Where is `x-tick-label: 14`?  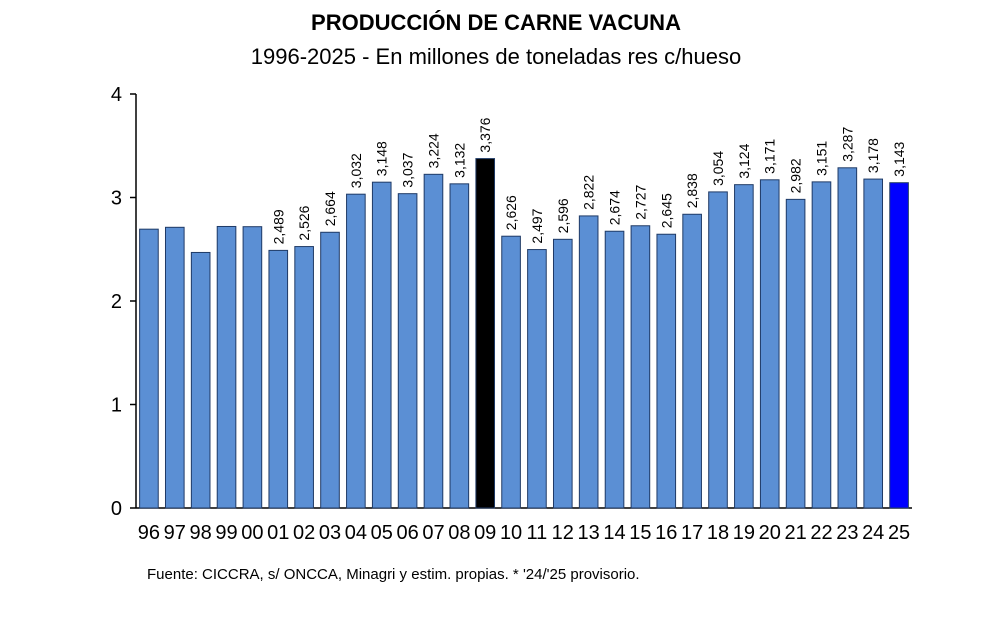 x-tick-label: 14 is located at coordinates (614, 533).